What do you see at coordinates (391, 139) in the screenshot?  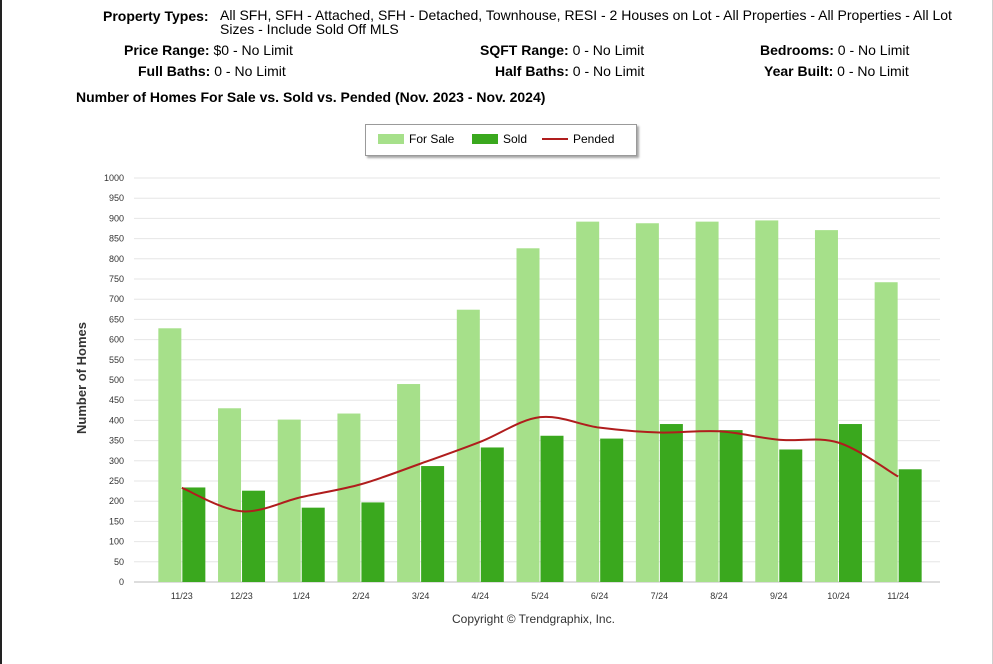 I see `legend-swatch-for-sale` at bounding box center [391, 139].